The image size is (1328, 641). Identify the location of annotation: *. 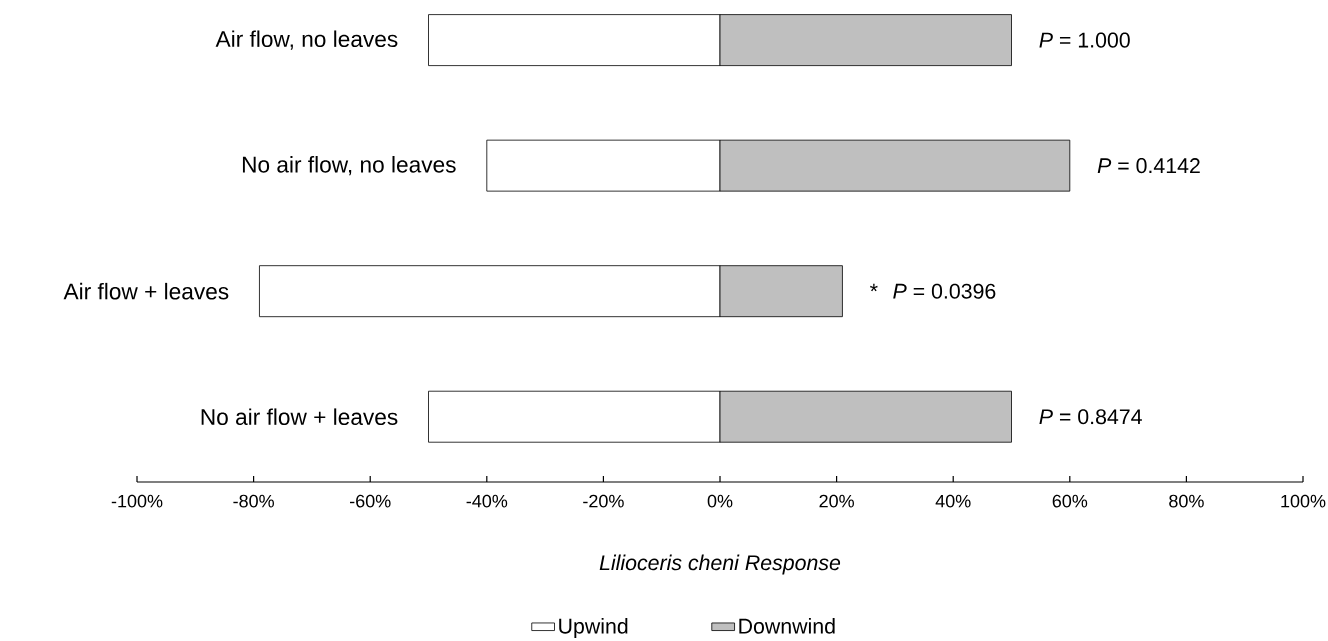
(874, 287).